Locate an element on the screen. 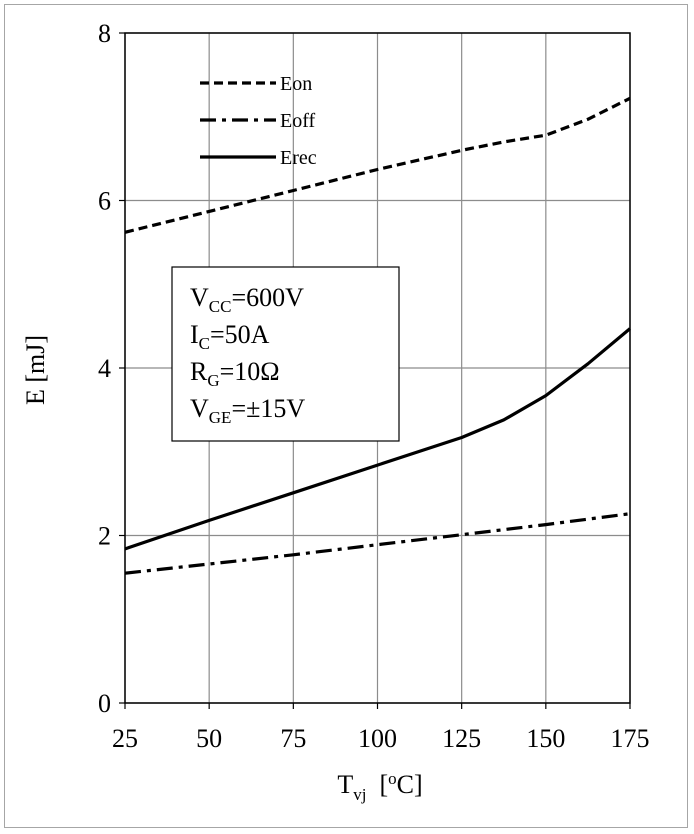 The image size is (694, 834). condition-line: VGE=±15V is located at coordinates (247, 410).